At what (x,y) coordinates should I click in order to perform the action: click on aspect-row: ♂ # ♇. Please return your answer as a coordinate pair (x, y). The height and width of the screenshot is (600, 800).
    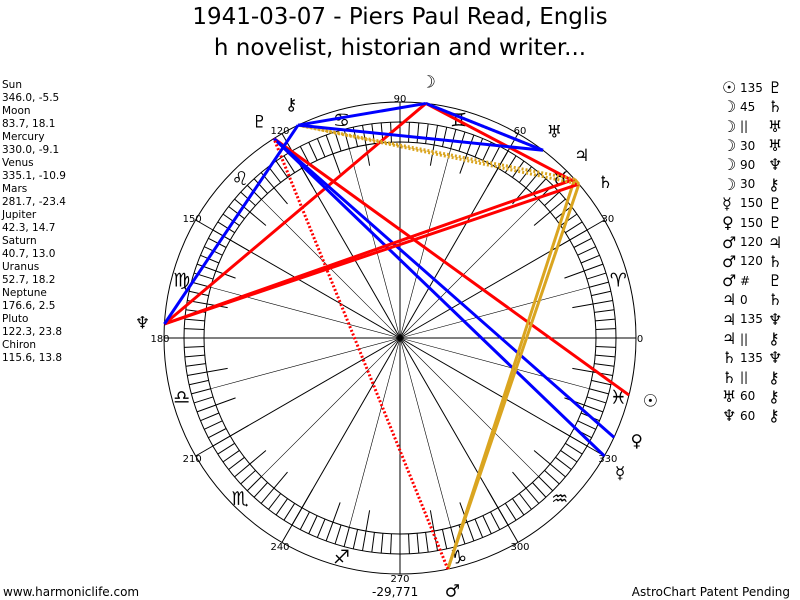
    Looking at the image, I should click on (752, 280).